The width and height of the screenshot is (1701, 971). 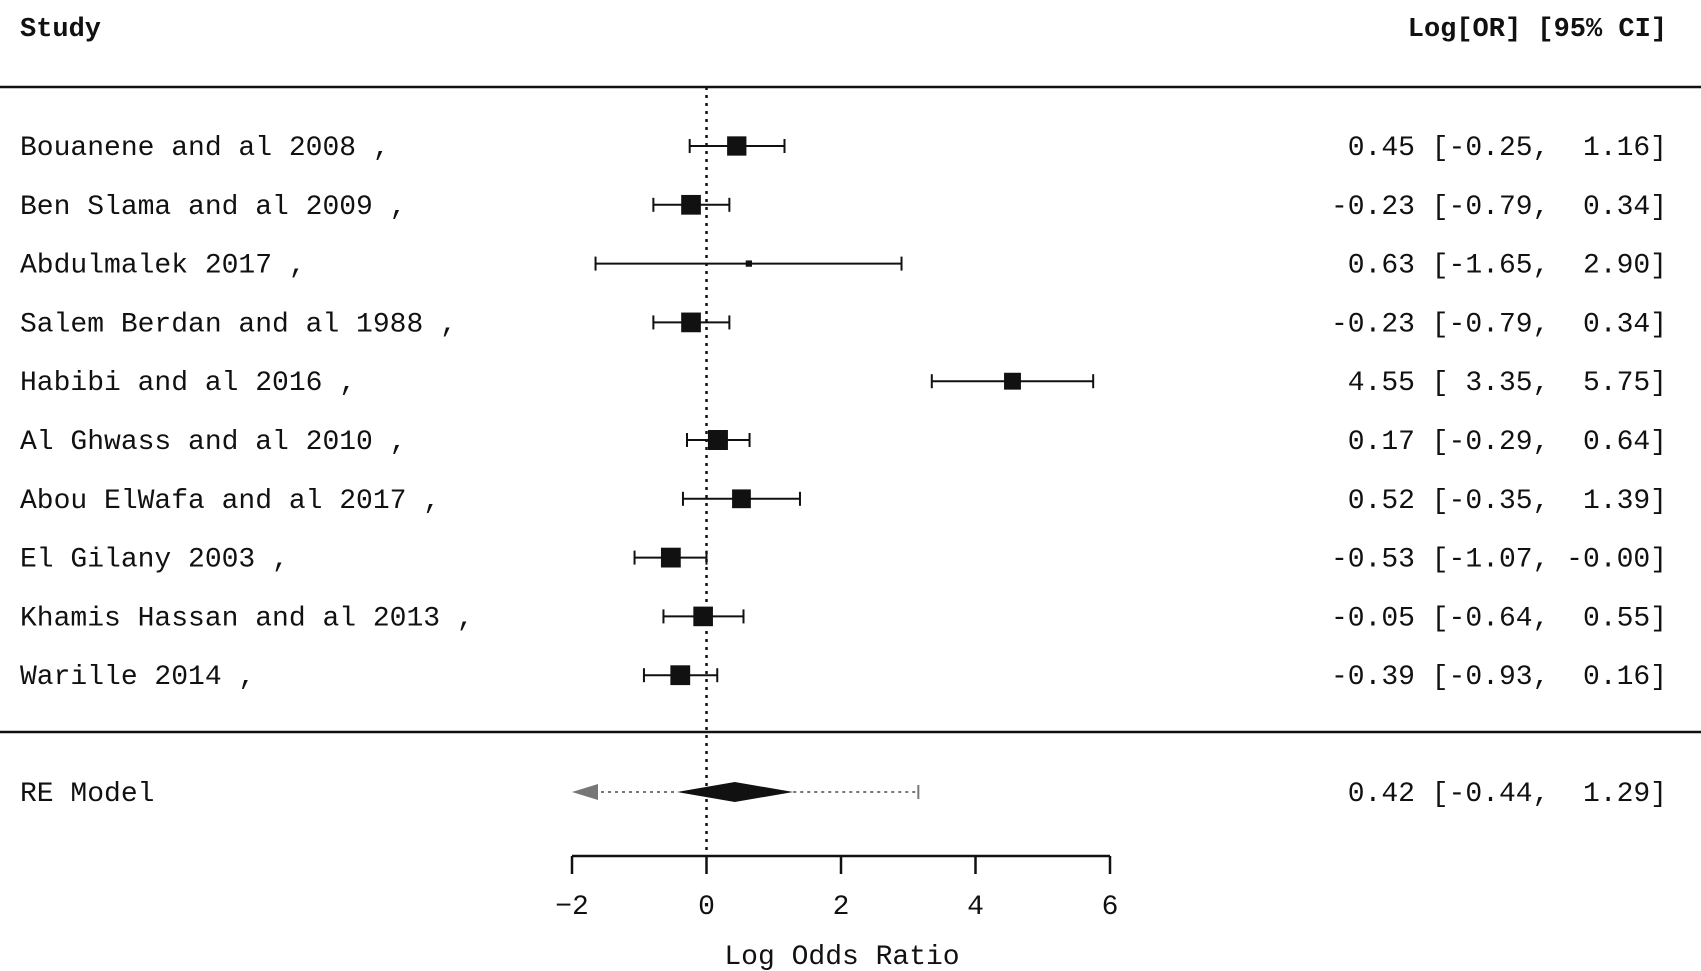 I want to click on study-label: Abou ElWafa and al 2017 ,, so click(x=230, y=501).